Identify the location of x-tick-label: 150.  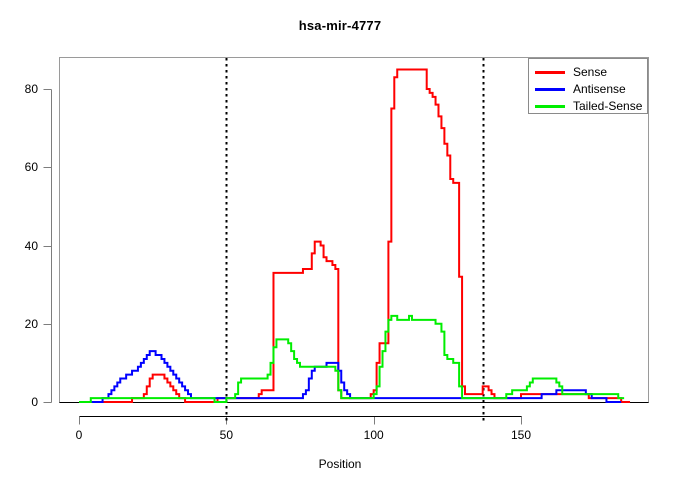
(521, 435).